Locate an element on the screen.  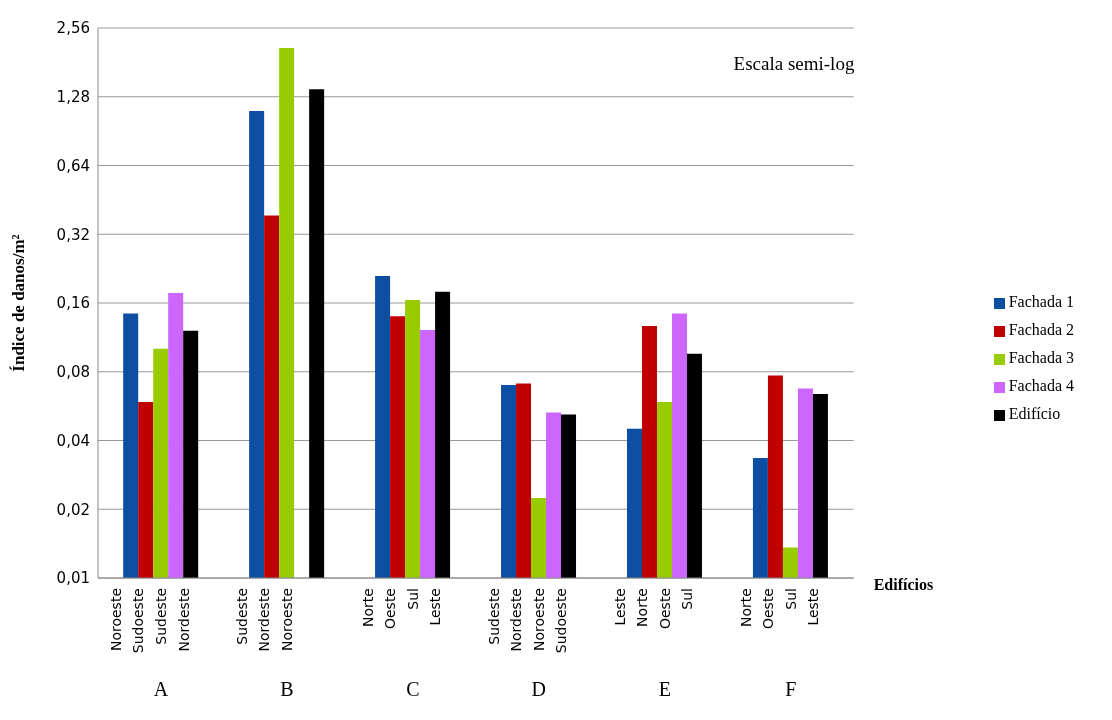
y-tick-label: 0,04 is located at coordinates (73, 440).